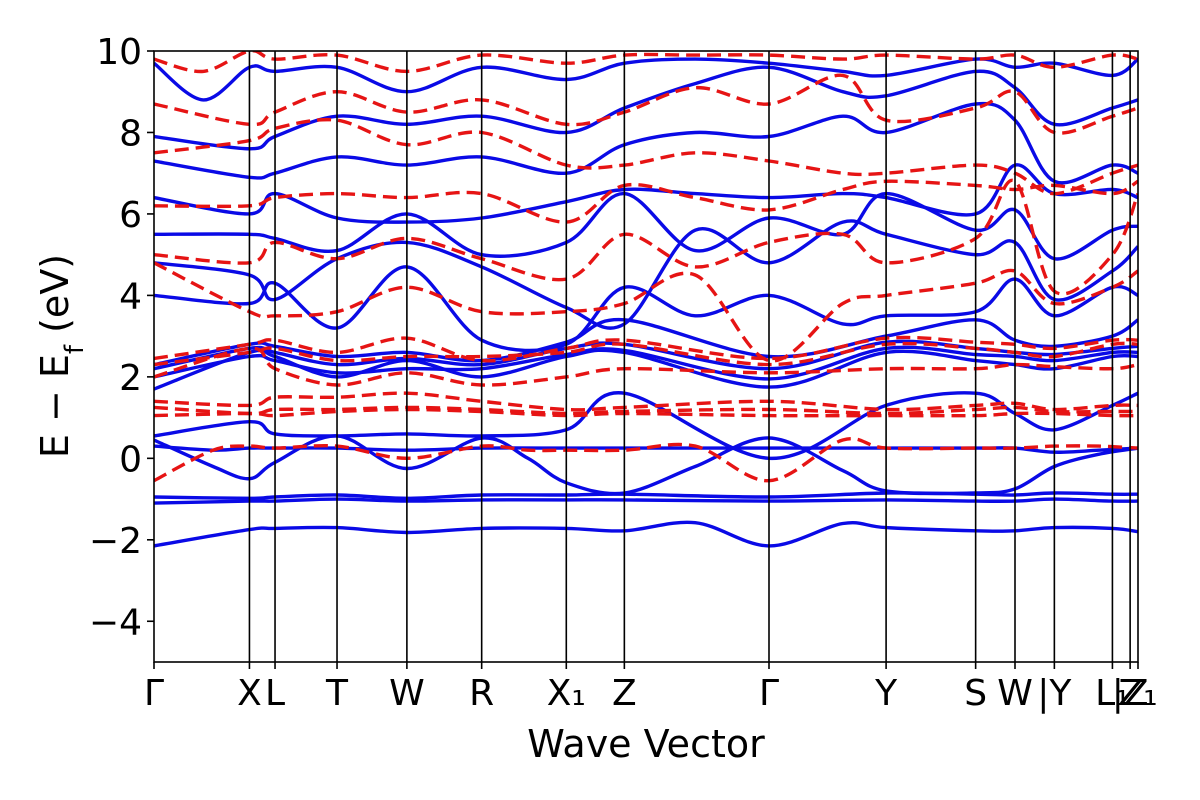 This screenshot has height=800, width=1200. What do you see at coordinates (130, 378) in the screenshot?
I see `y-tick-label-3: 2` at bounding box center [130, 378].